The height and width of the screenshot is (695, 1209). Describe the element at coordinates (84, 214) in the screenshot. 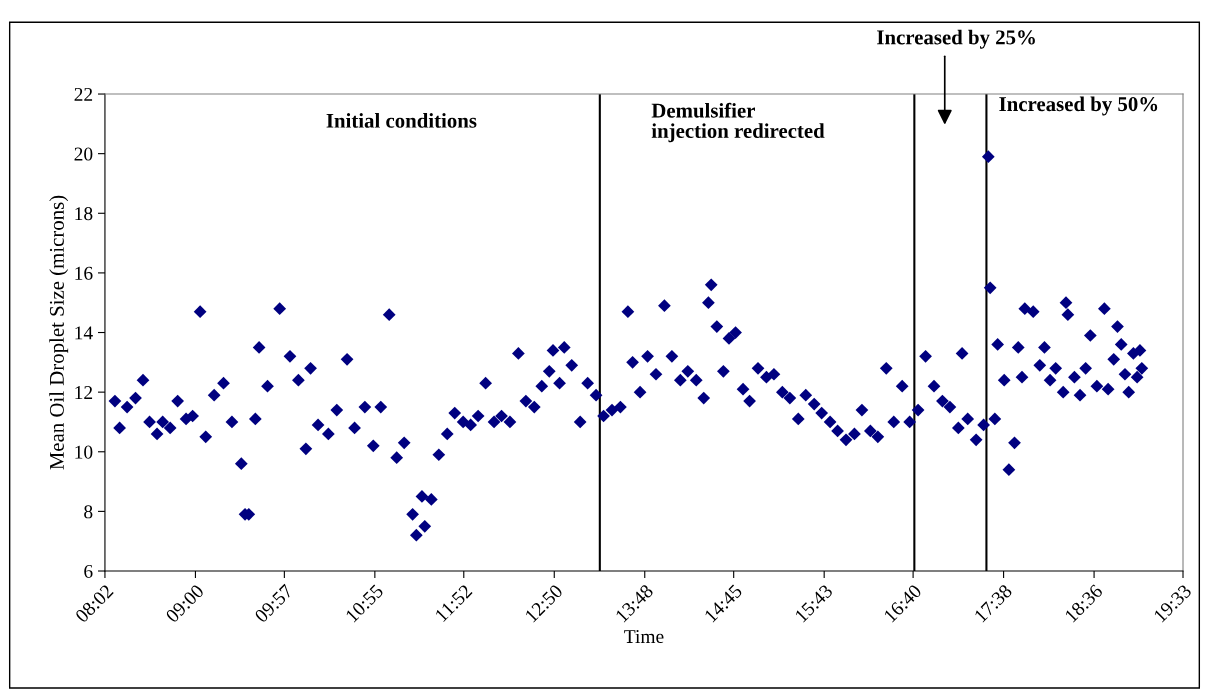

I see `y-tick-label: 18` at that location.